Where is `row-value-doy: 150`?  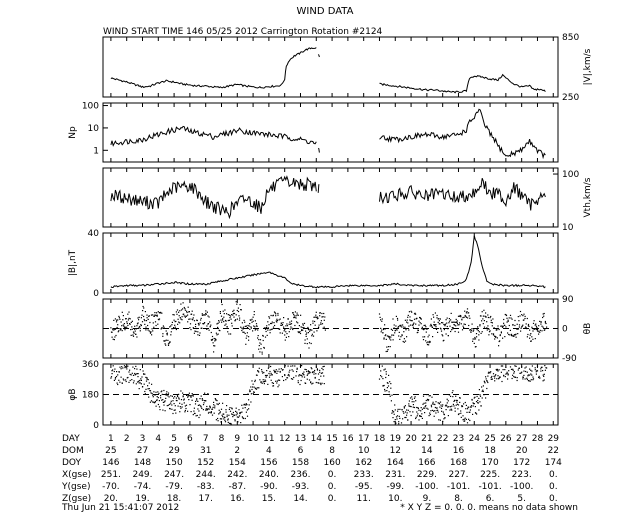 row-value-doy: 150 is located at coordinates (174, 463).